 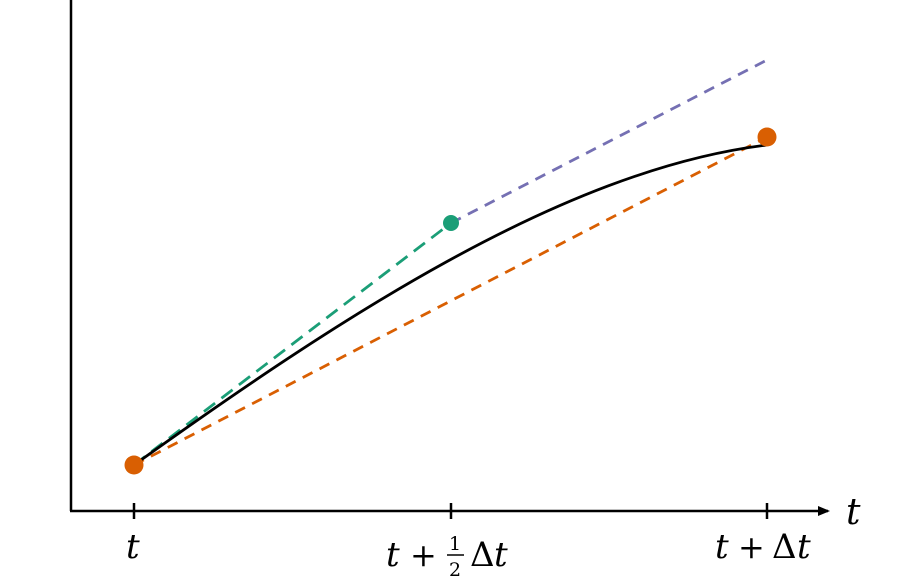 What do you see at coordinates (451, 223) in the screenshot?
I see `midpoint-marker` at bounding box center [451, 223].